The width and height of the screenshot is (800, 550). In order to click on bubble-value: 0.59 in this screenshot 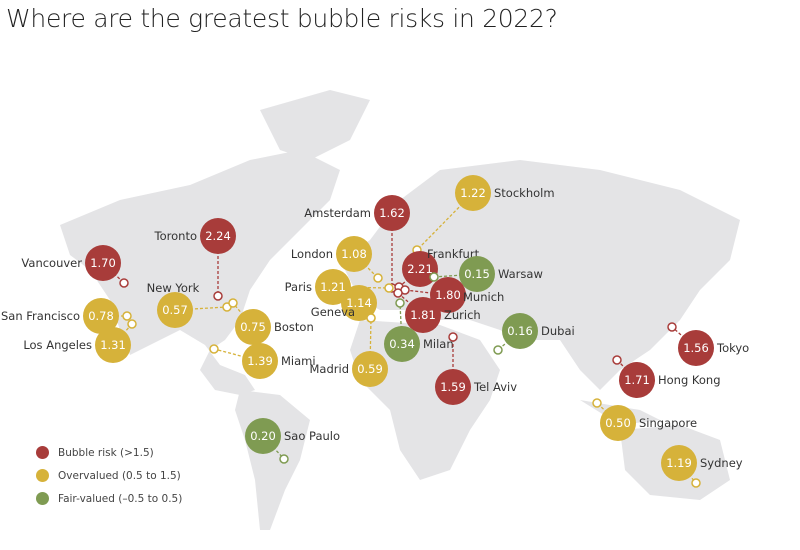, I will do `click(370, 369)`.